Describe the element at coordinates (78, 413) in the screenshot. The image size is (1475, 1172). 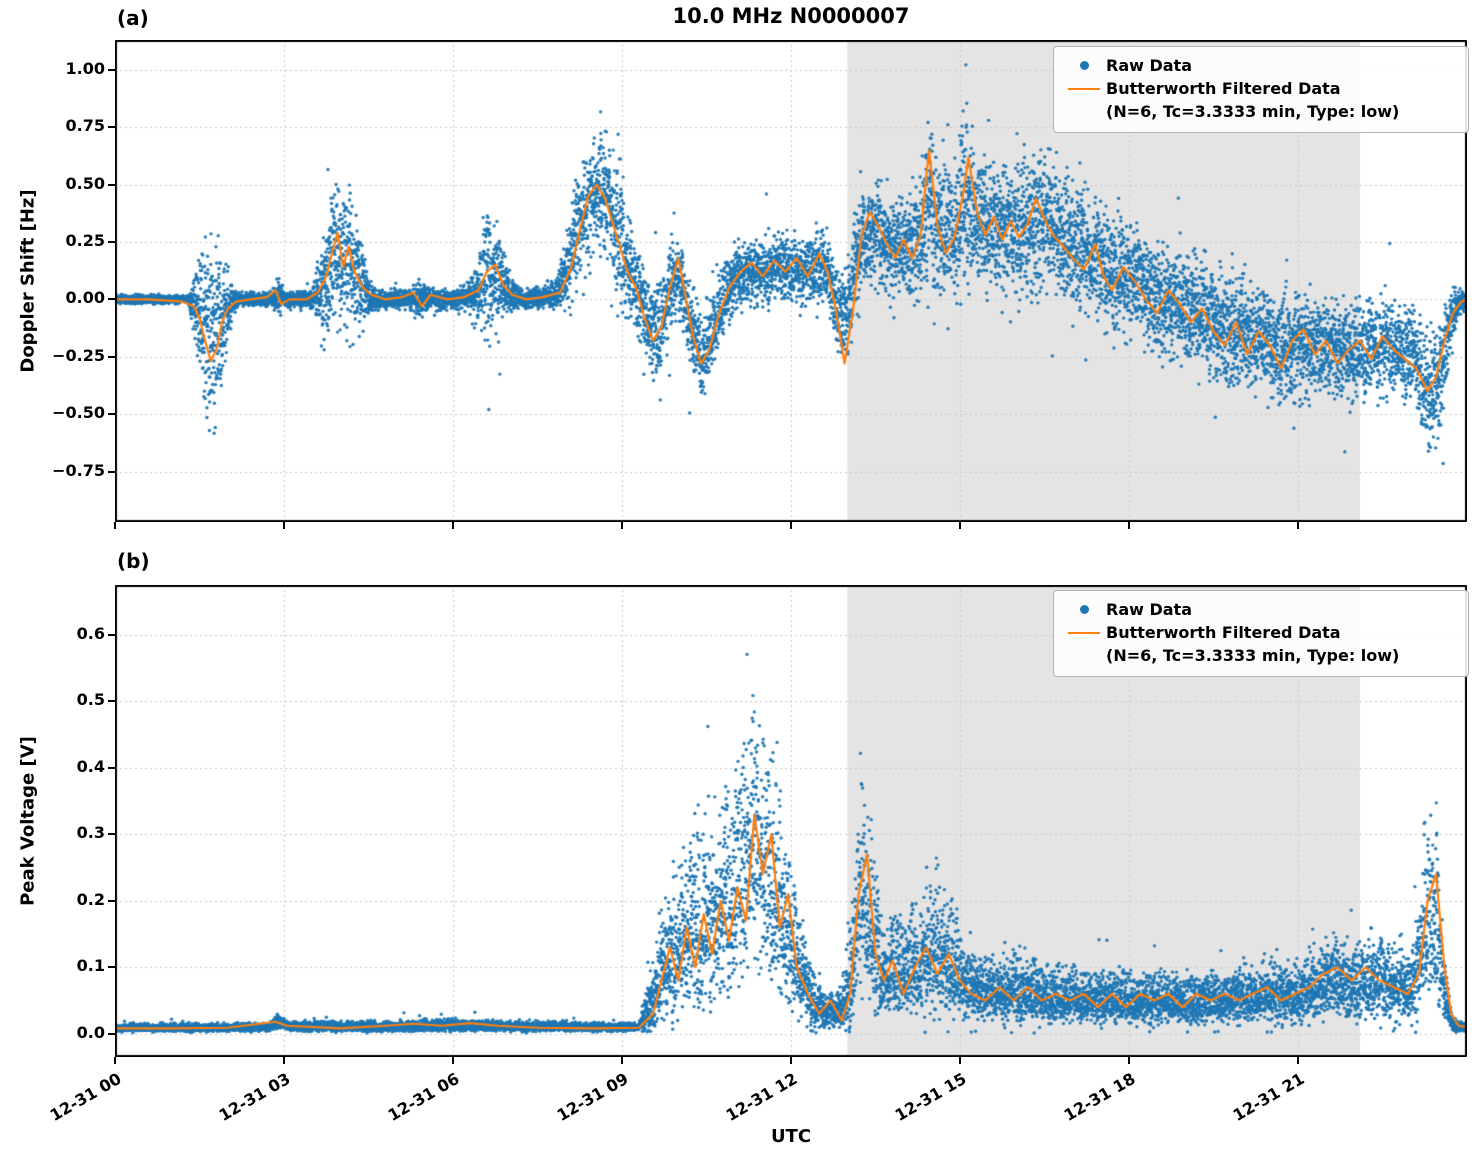
I see `y-tick-label: −0.50` at that location.